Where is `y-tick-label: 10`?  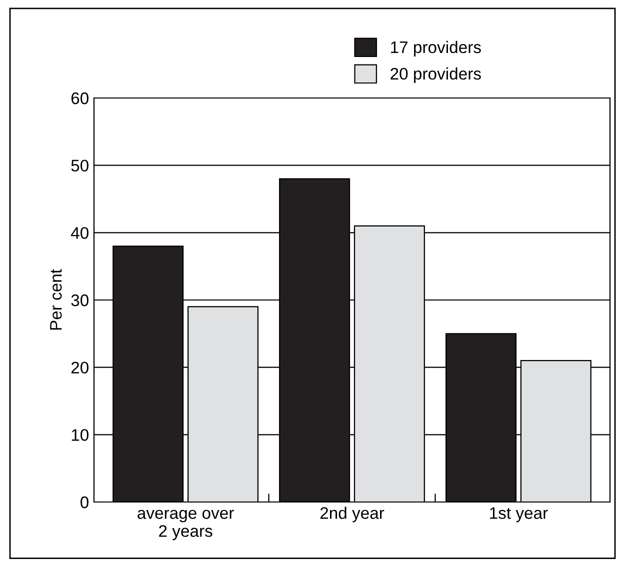 y-tick-label: 10 is located at coordinates (80, 435).